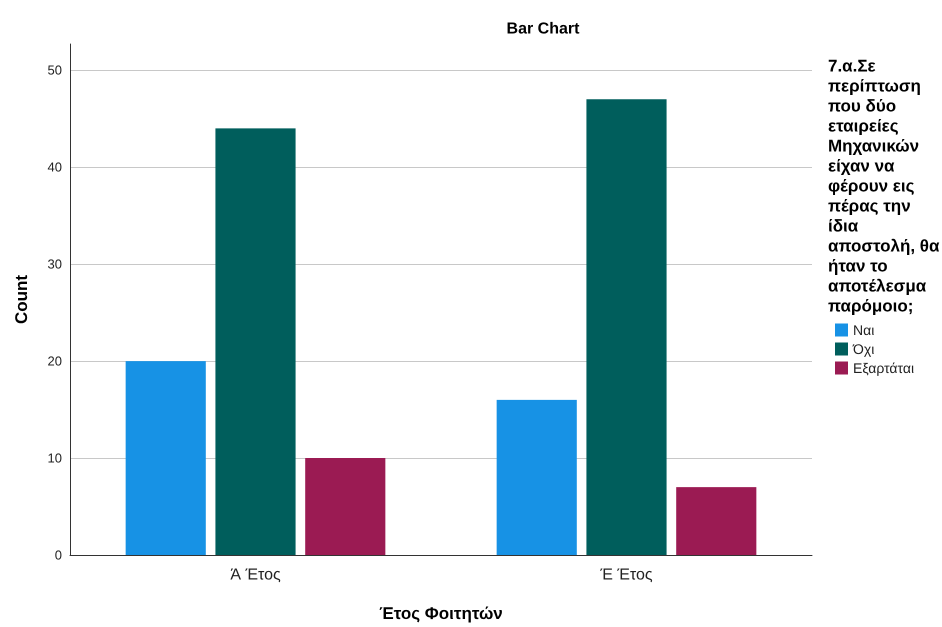 Image resolution: width=942 pixels, height=627 pixels. I want to click on x-tick-label: Έ Έτος, so click(626, 575).